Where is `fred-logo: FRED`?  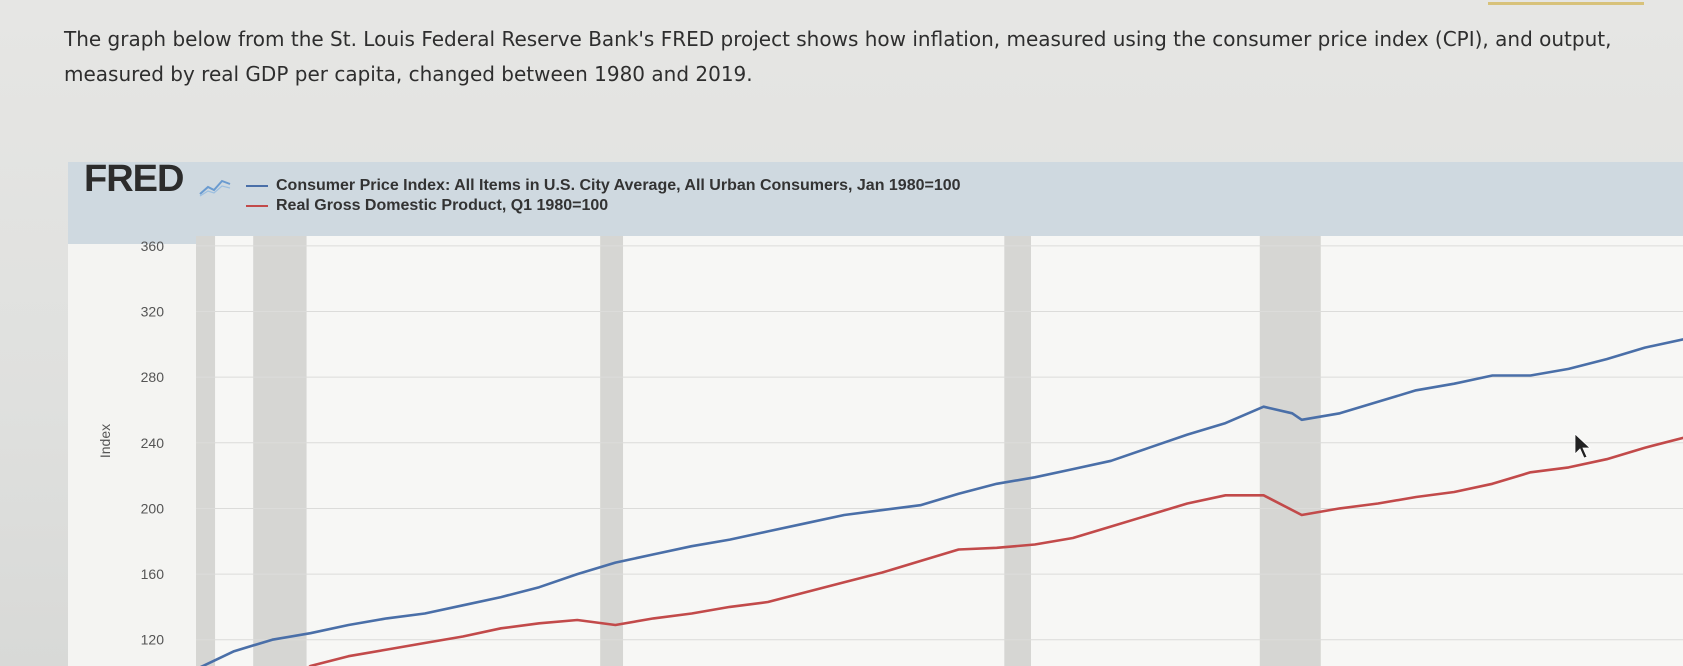
fred-logo: FRED is located at coordinates (134, 179).